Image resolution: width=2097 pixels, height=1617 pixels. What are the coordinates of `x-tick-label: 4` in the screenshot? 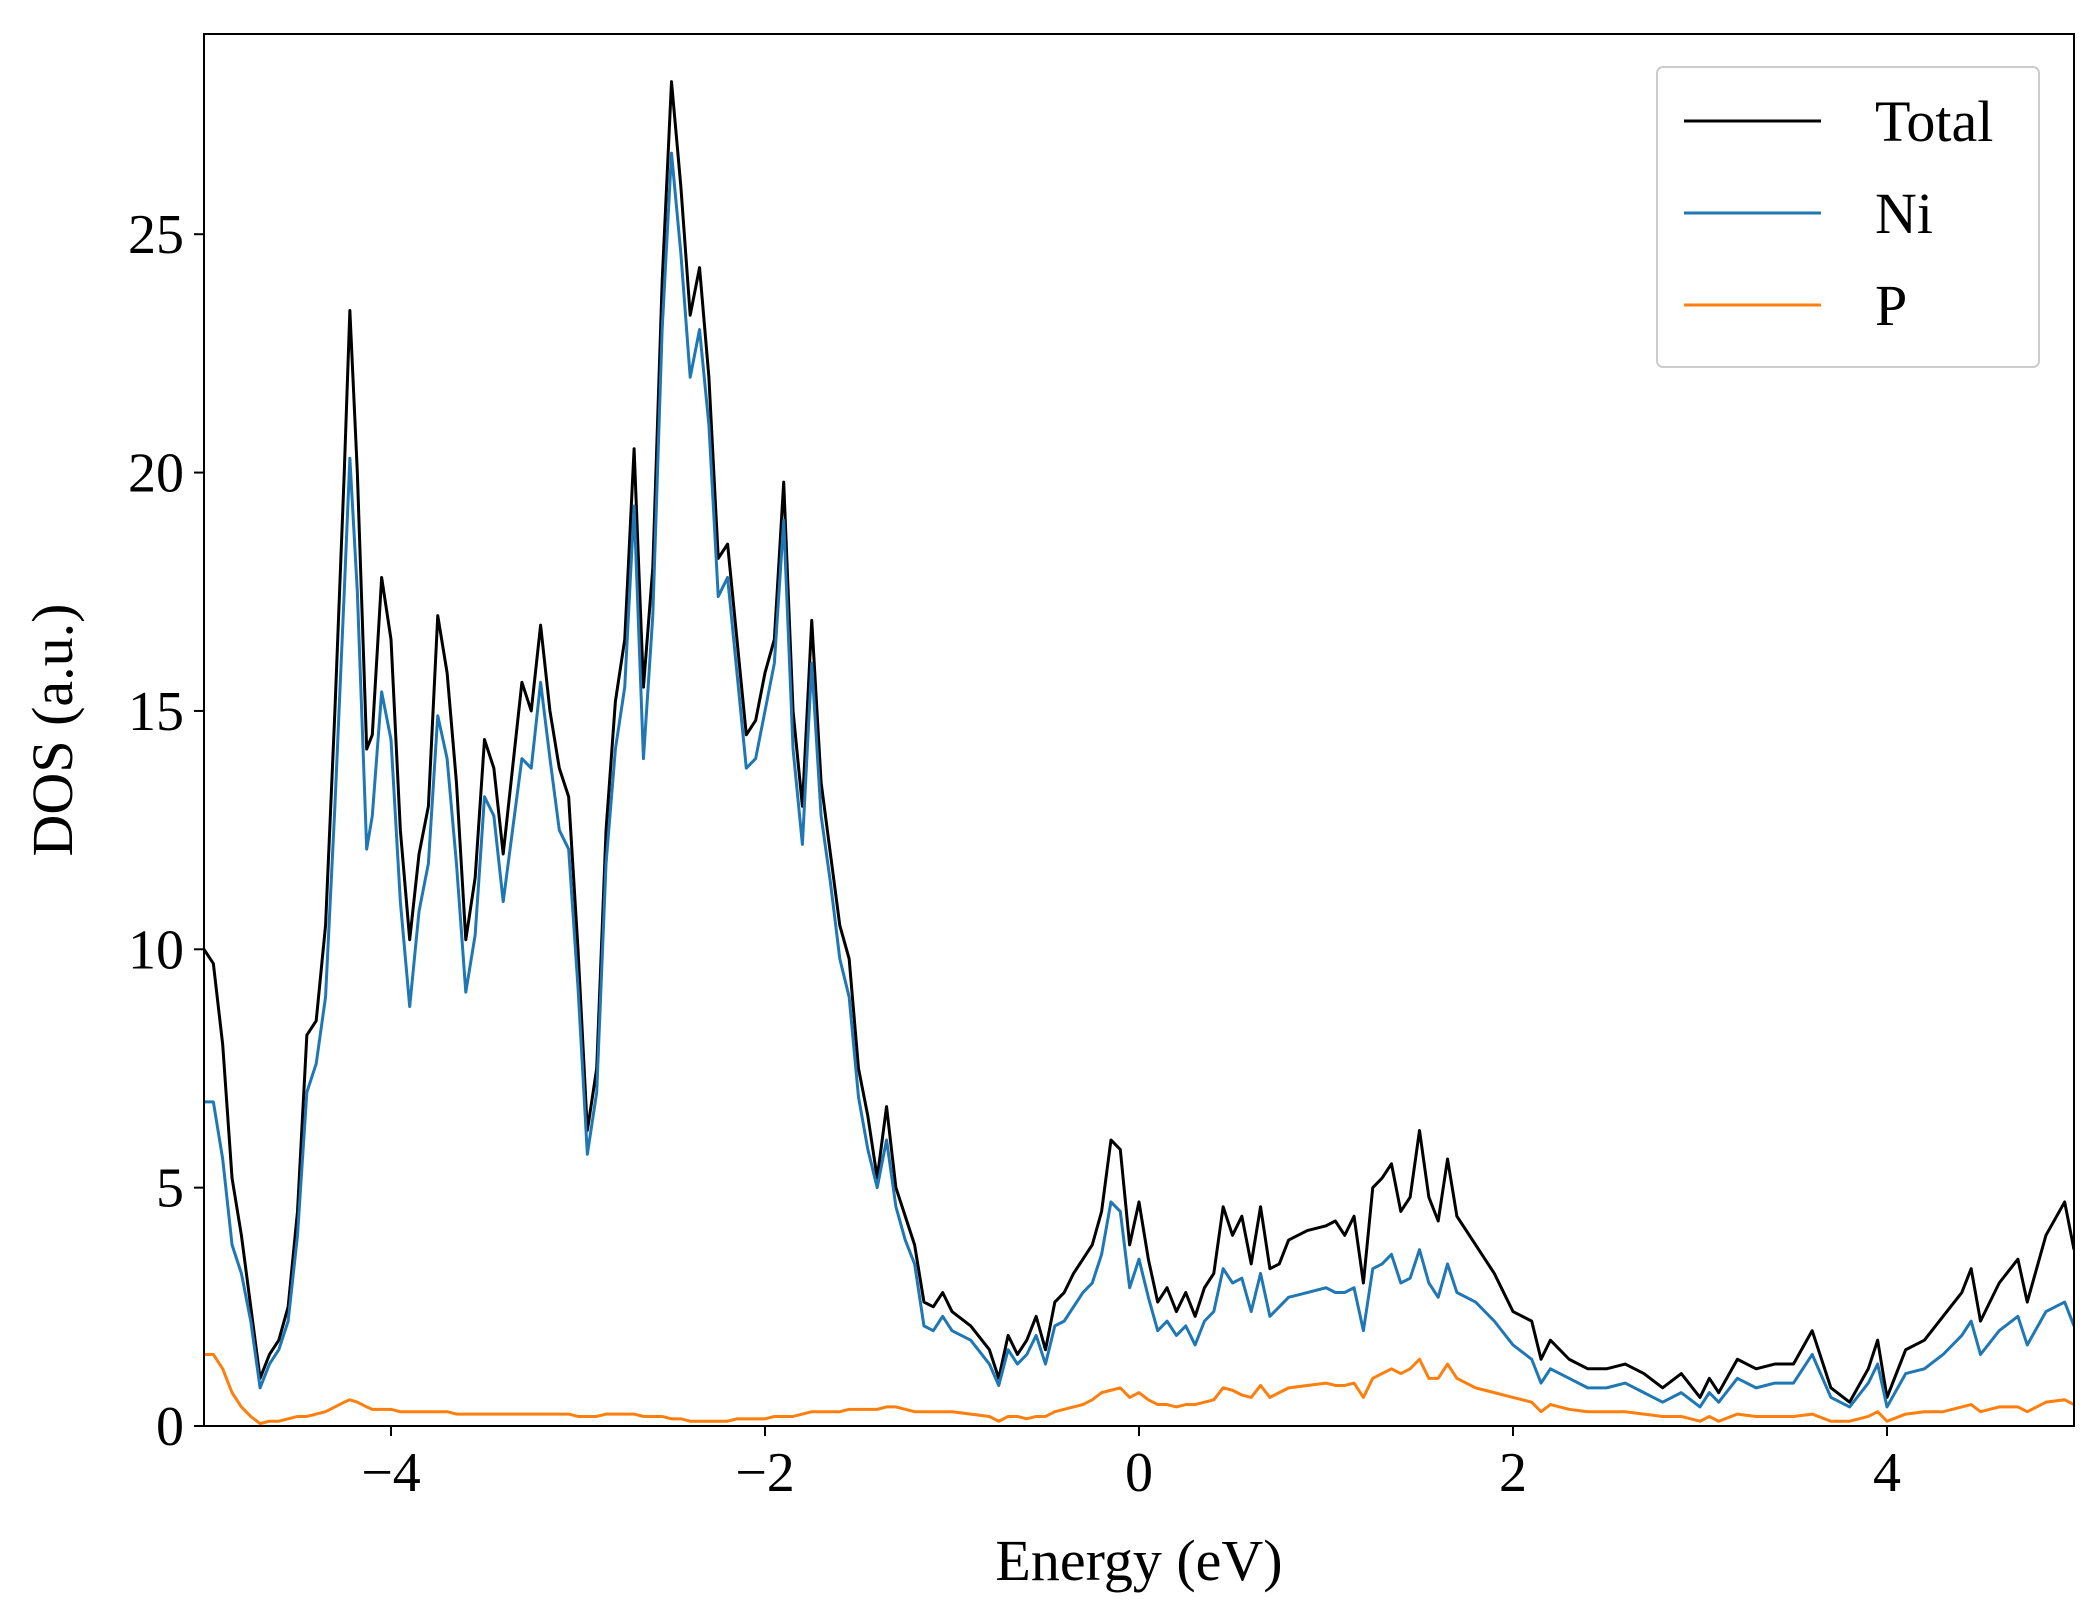 It's located at (1887, 1473).